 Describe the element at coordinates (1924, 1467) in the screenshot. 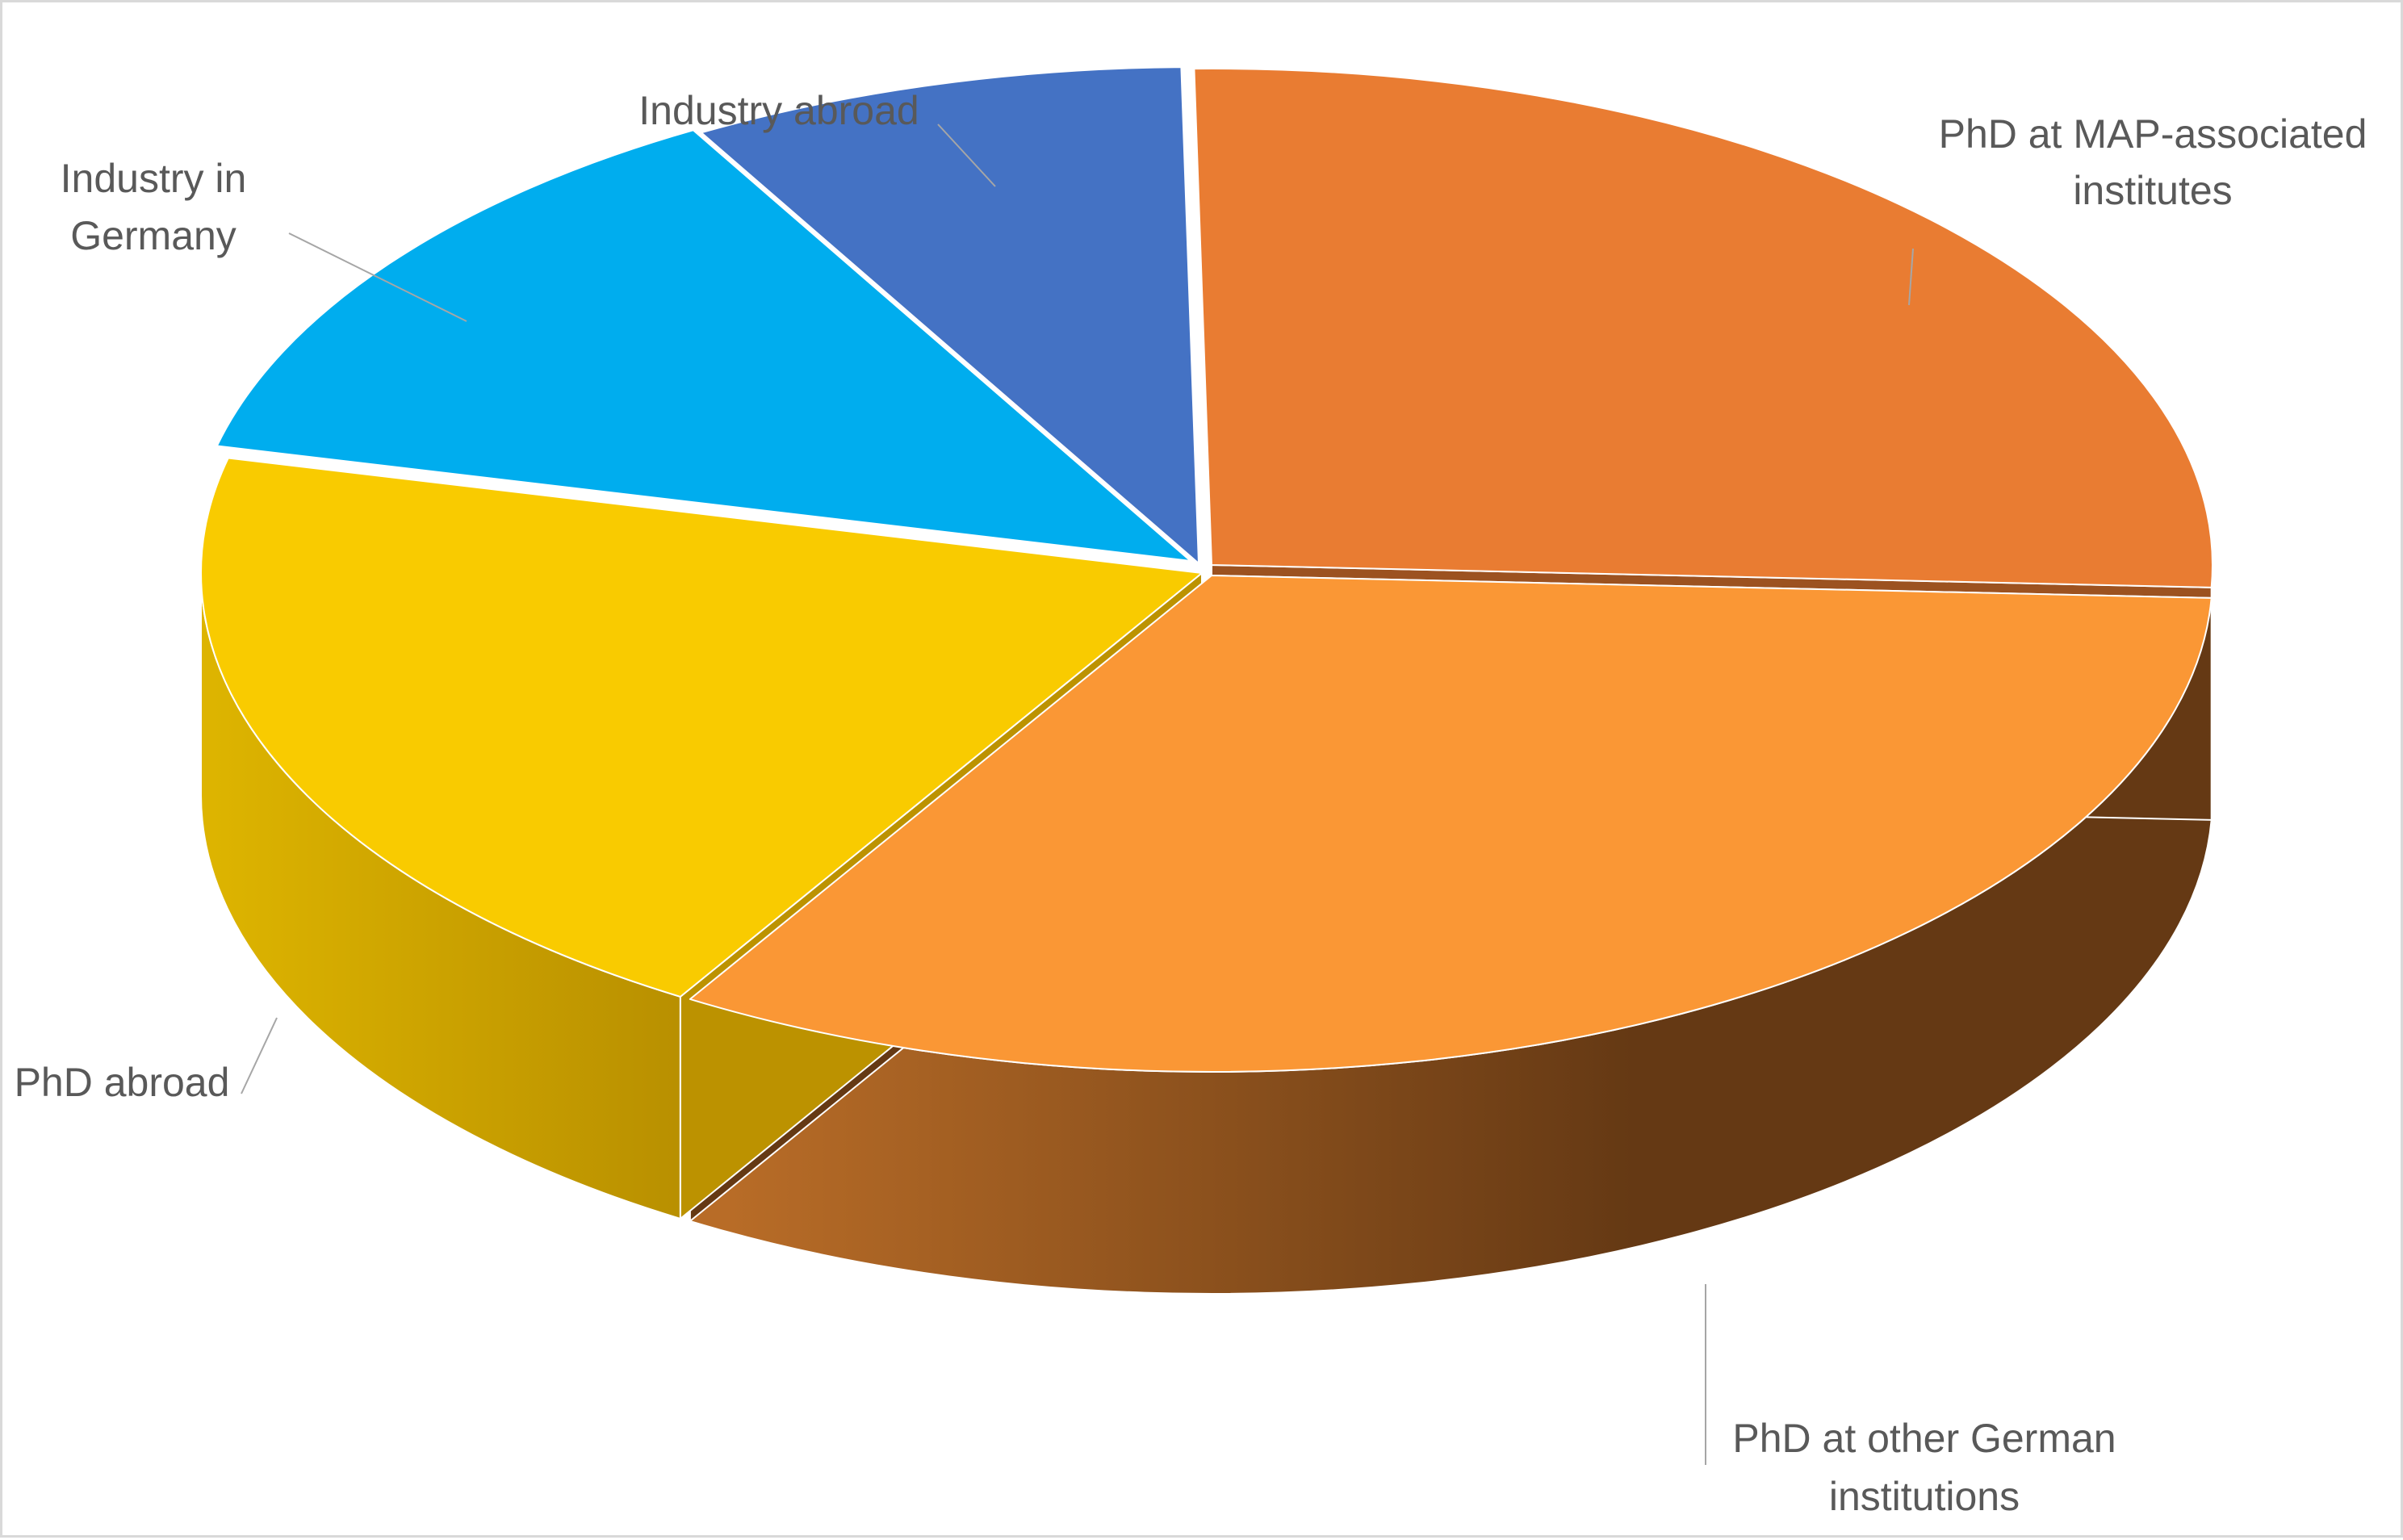

I see `slice-label-1: PhD at other German institutions` at that location.